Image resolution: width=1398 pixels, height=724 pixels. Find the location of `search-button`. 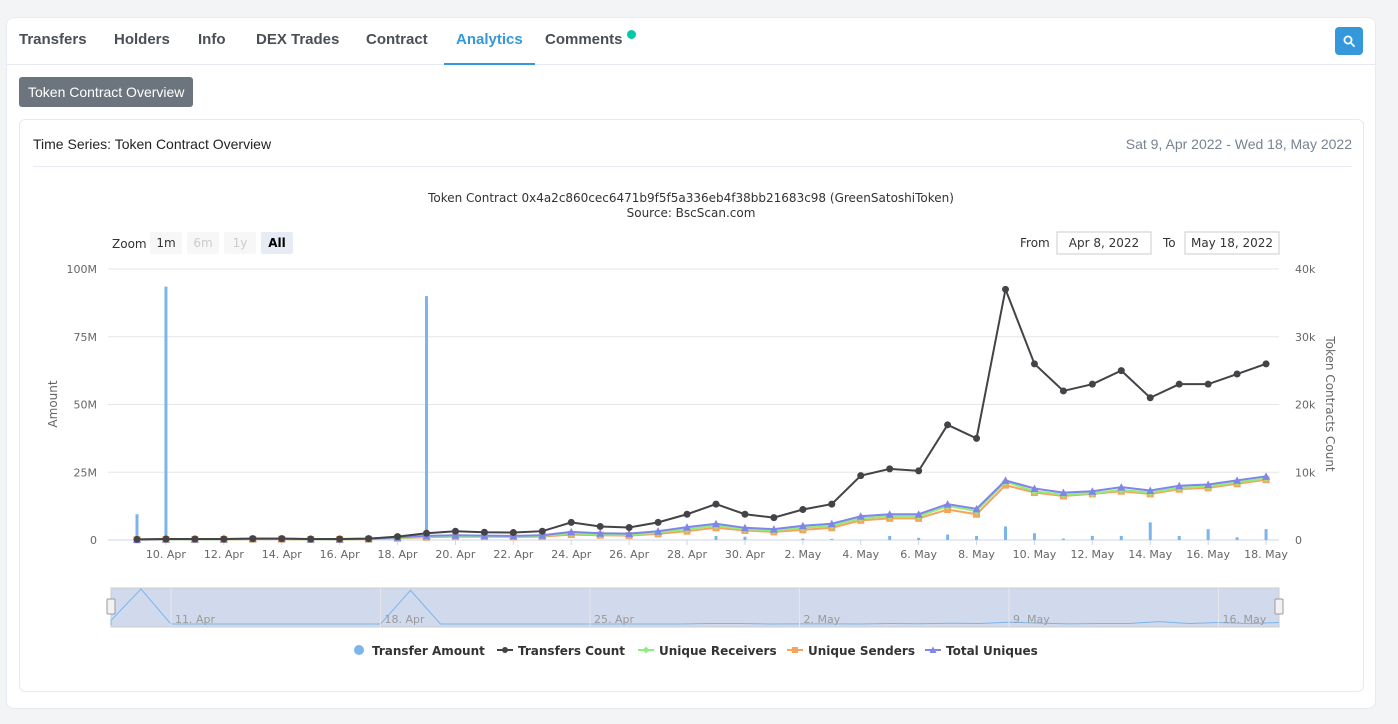

search-button is located at coordinates (1349, 41).